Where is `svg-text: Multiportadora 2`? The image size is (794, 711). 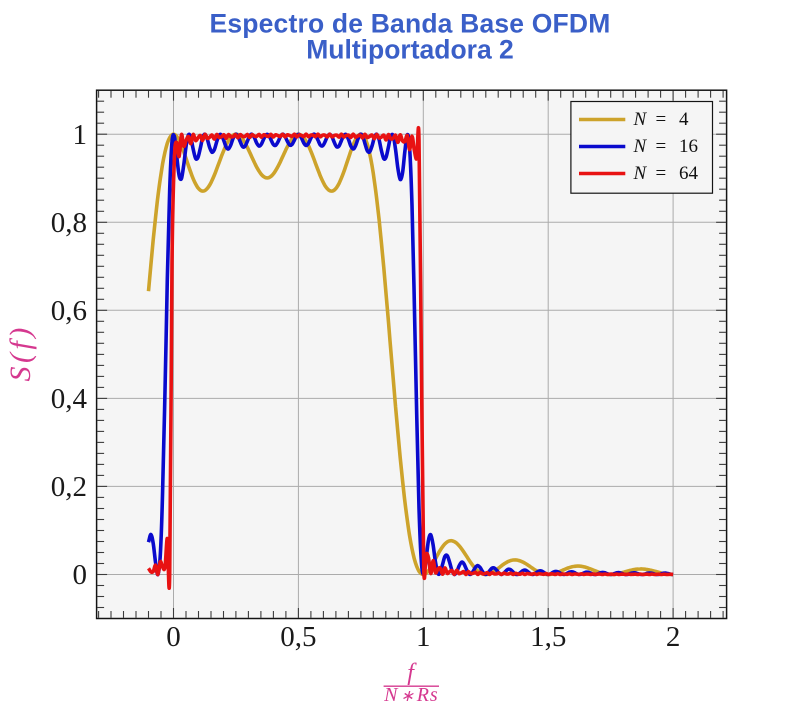 svg-text: Multiportadora 2 is located at coordinates (410, 50).